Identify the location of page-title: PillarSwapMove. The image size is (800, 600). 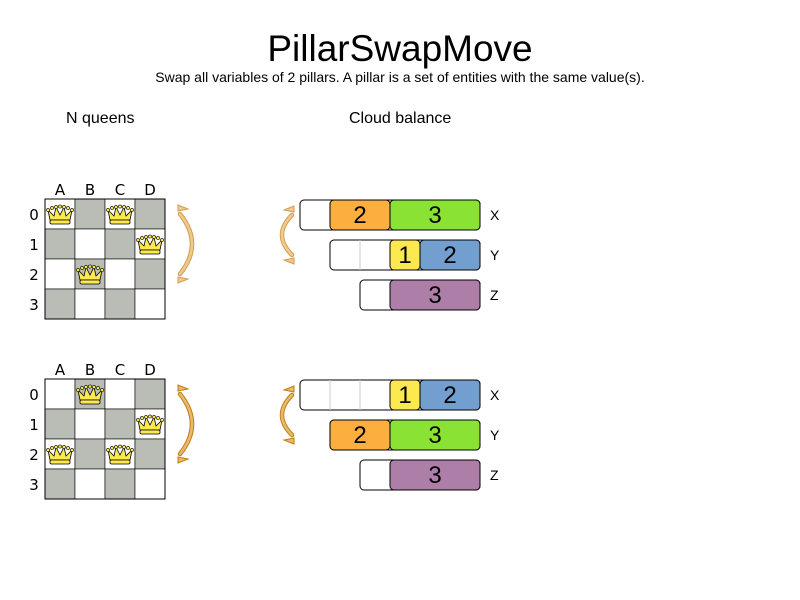
(400, 48).